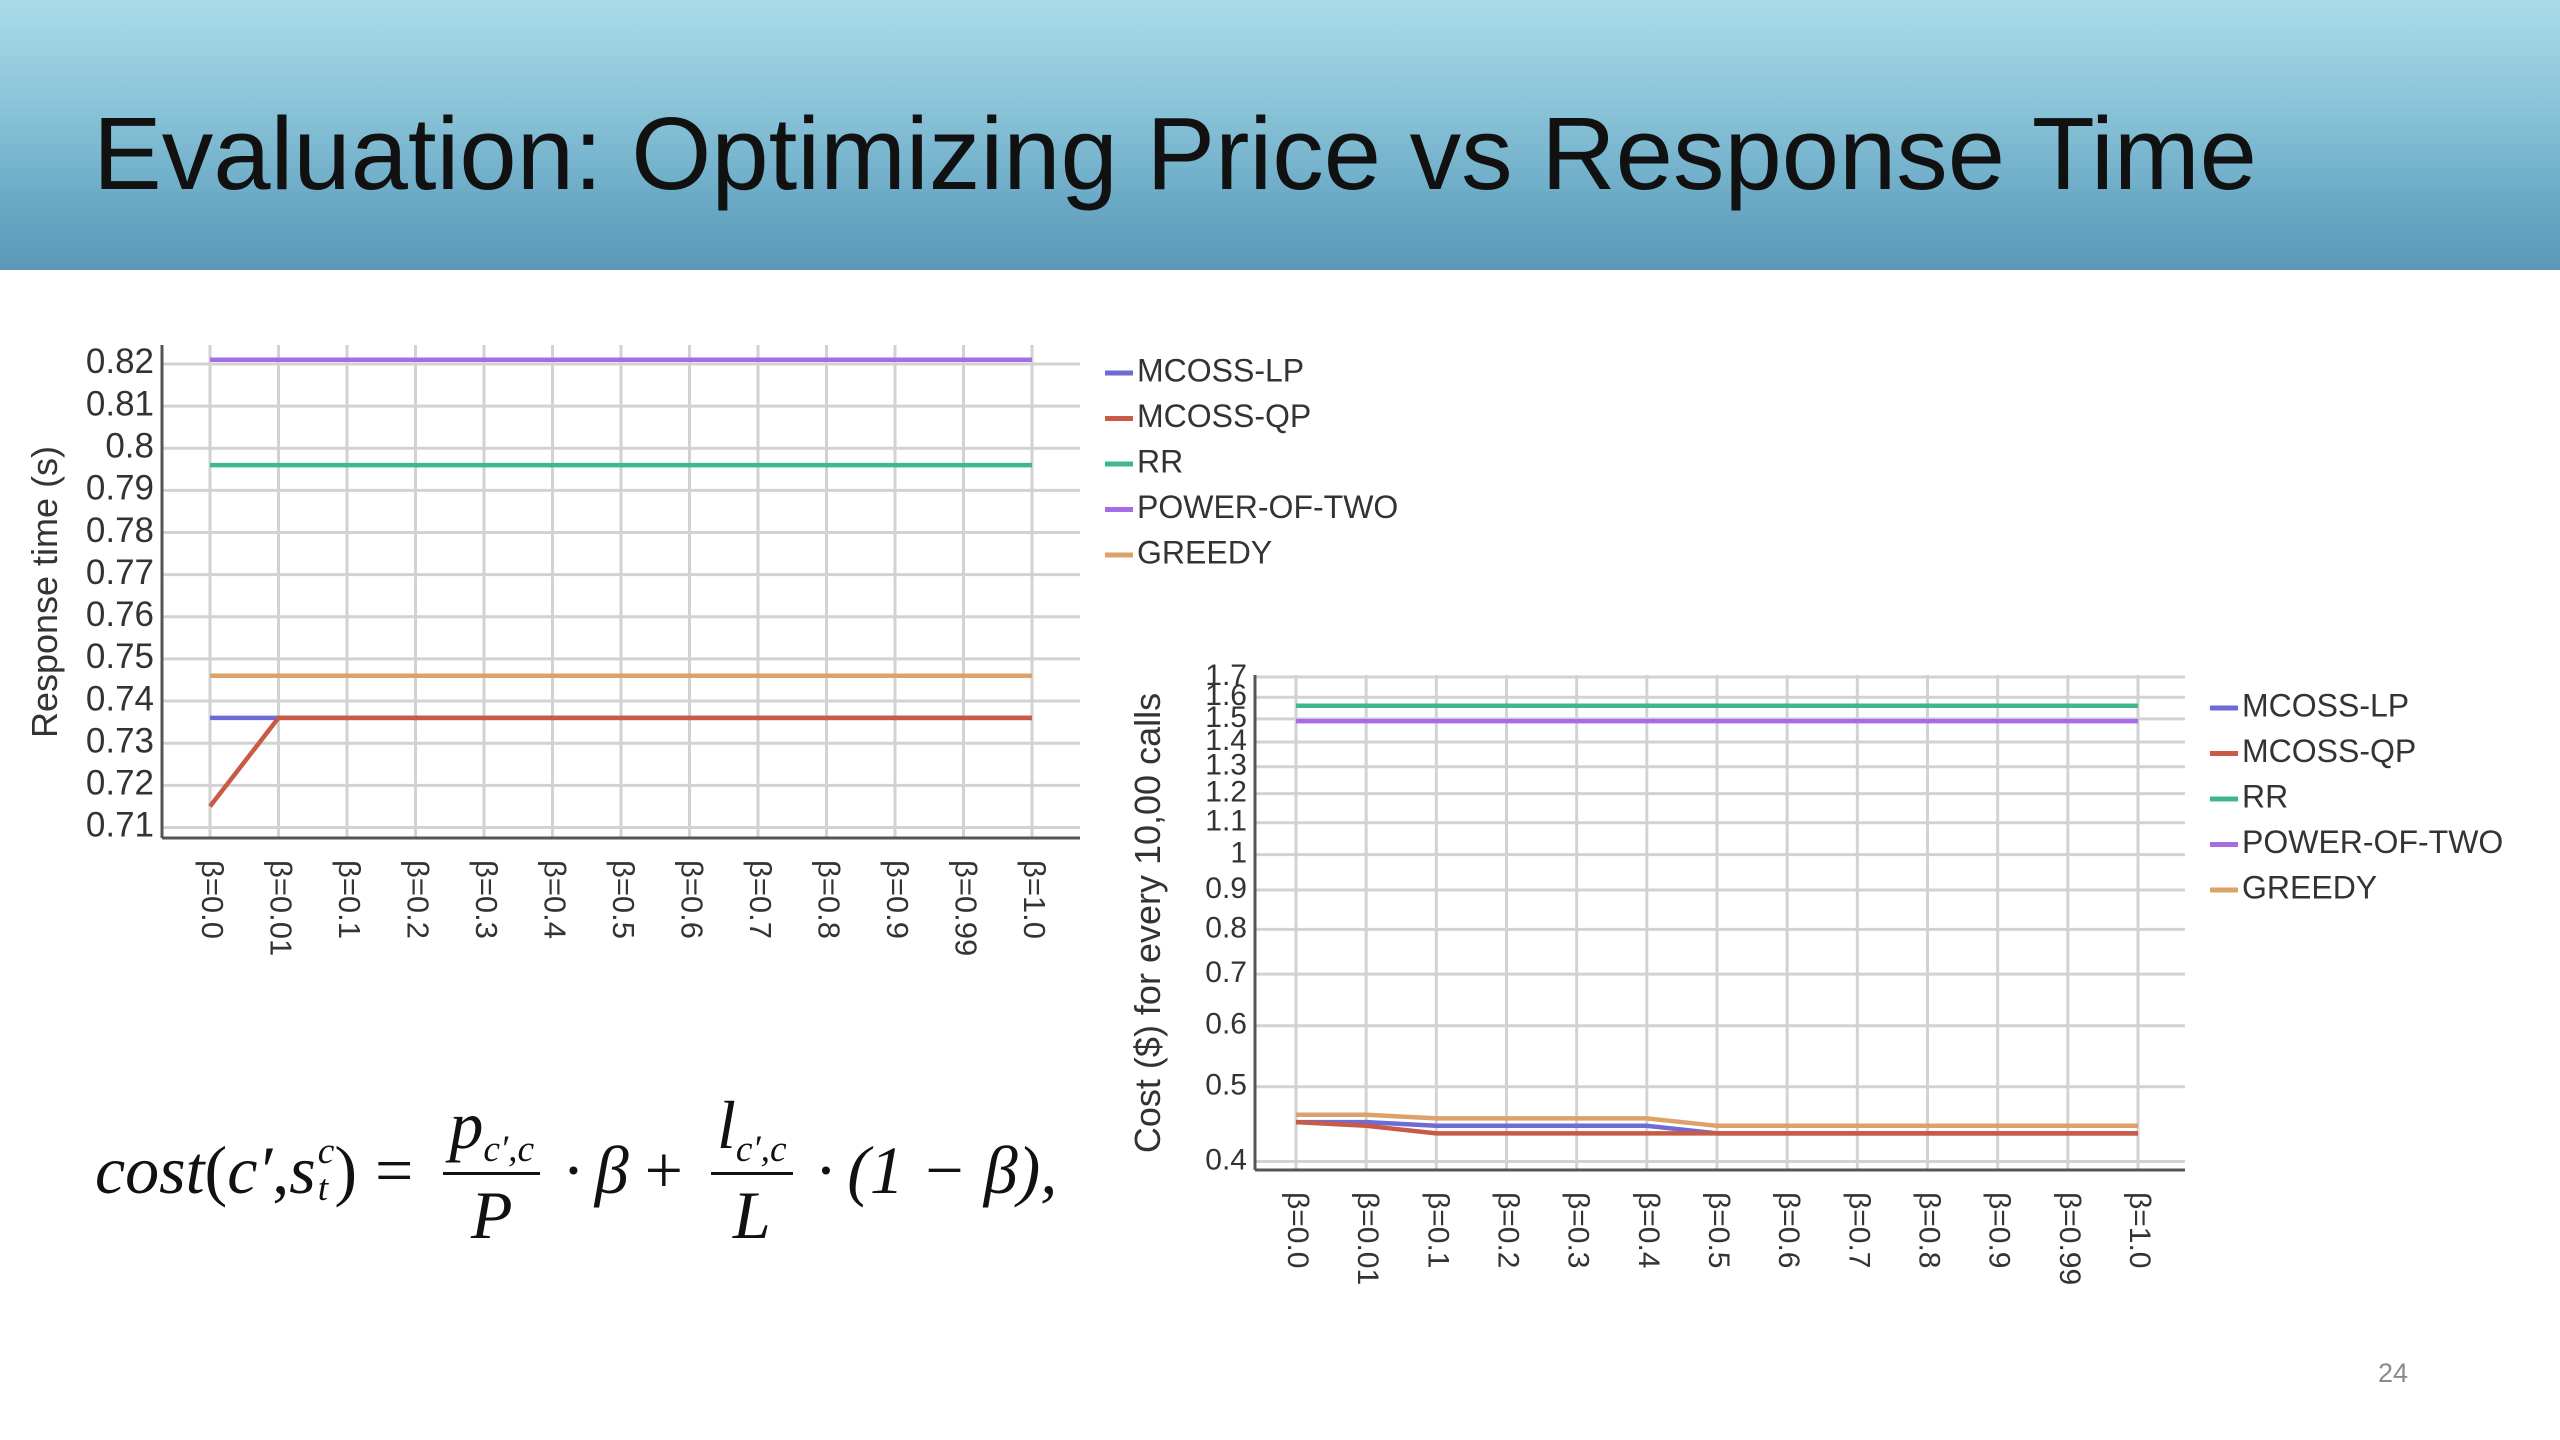 The width and height of the screenshot is (2560, 1440). What do you see at coordinates (491, 1215) in the screenshot?
I see `fraction-price-denominator: P` at bounding box center [491, 1215].